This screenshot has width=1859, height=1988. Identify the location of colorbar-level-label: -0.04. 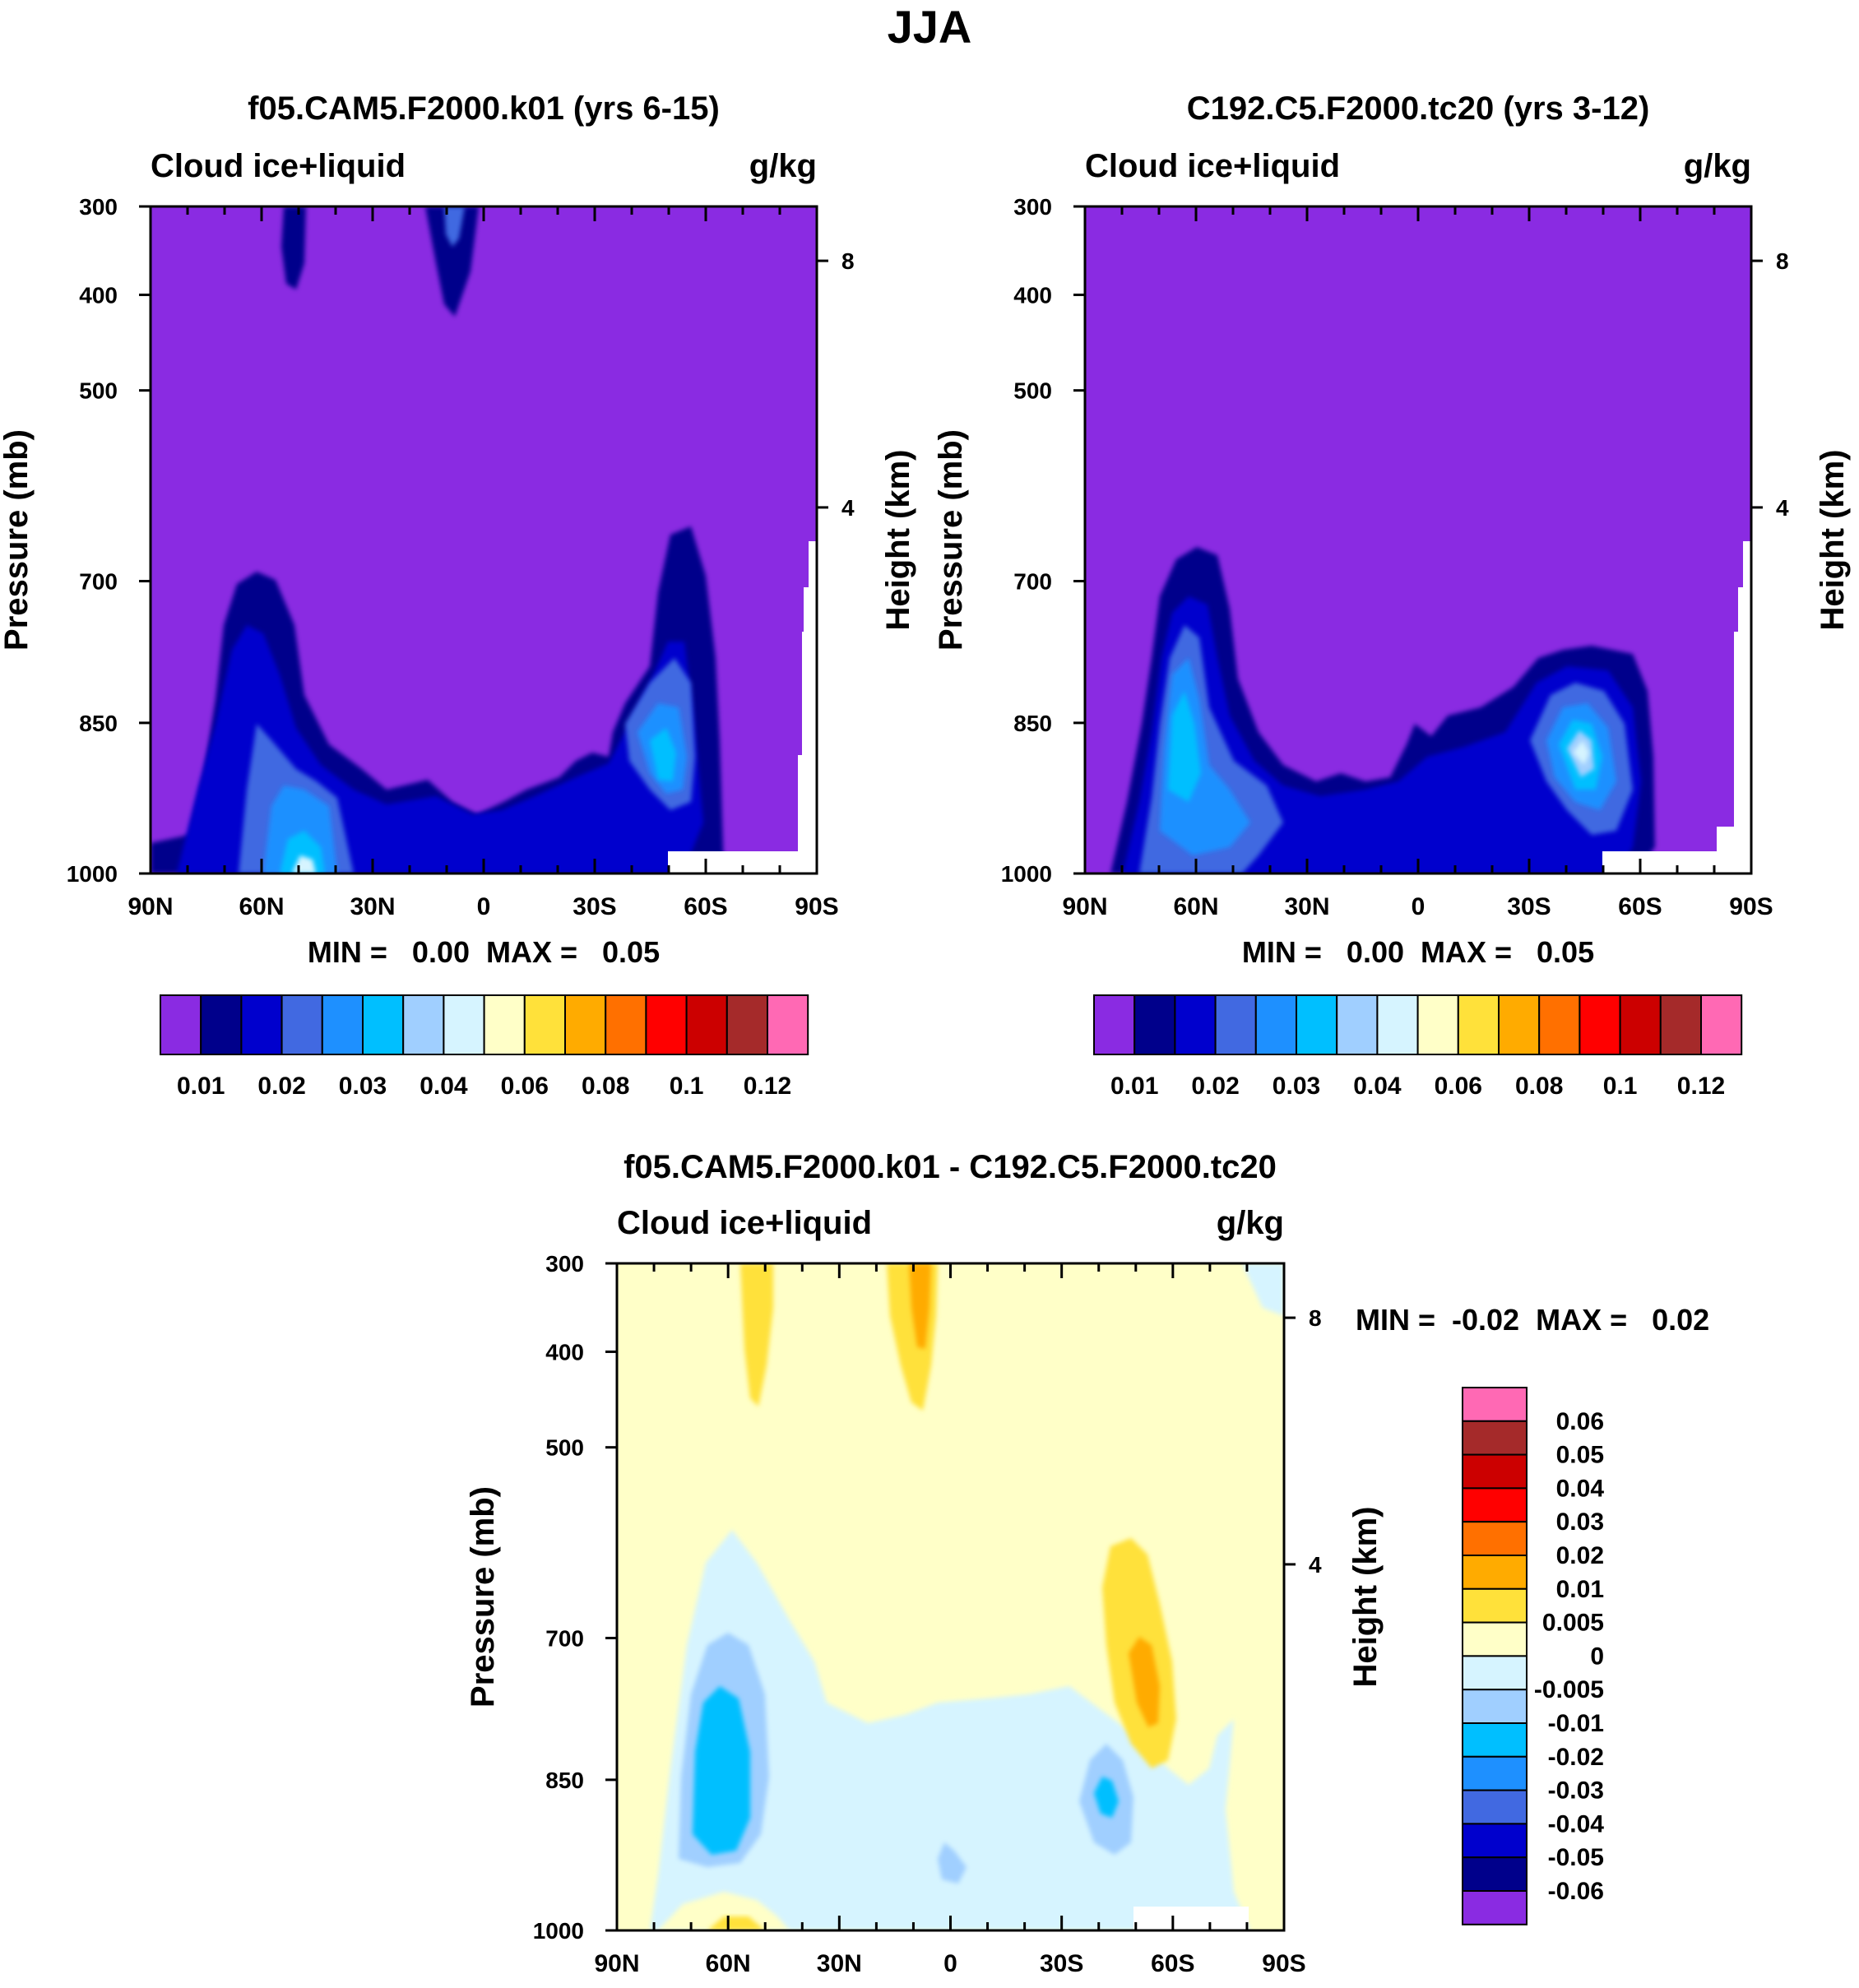
(1576, 1824).